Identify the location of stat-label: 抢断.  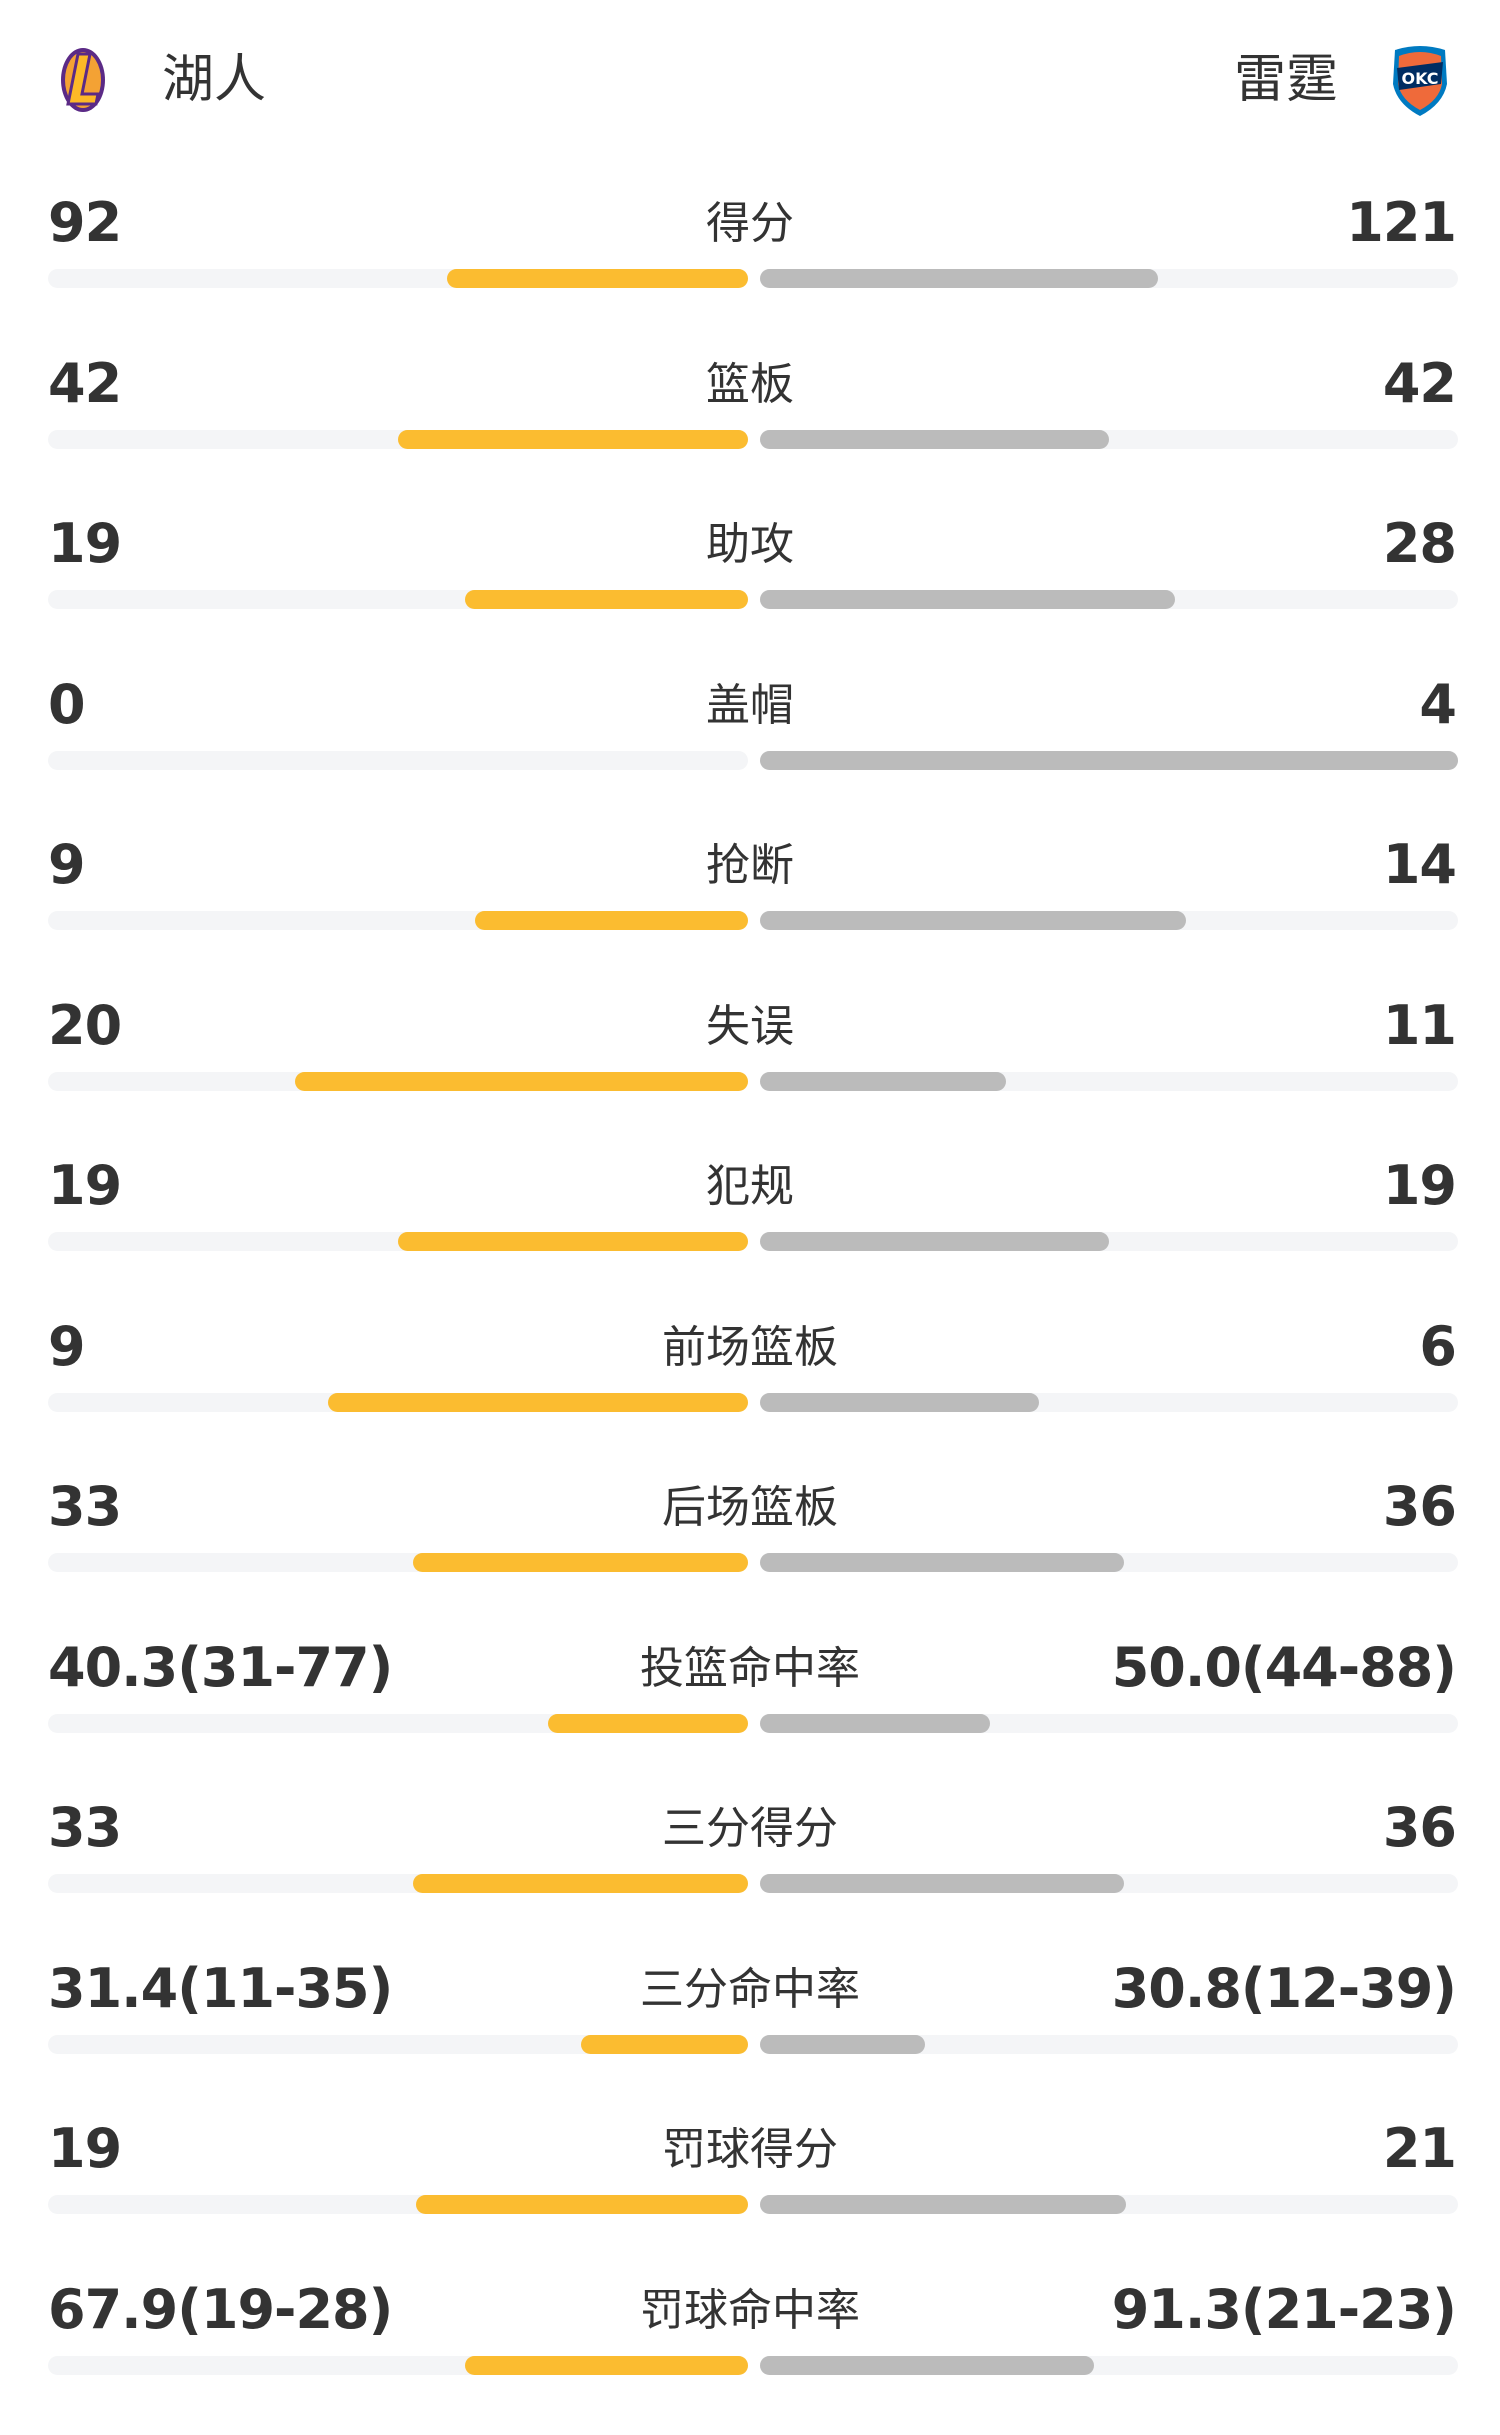
(750, 865).